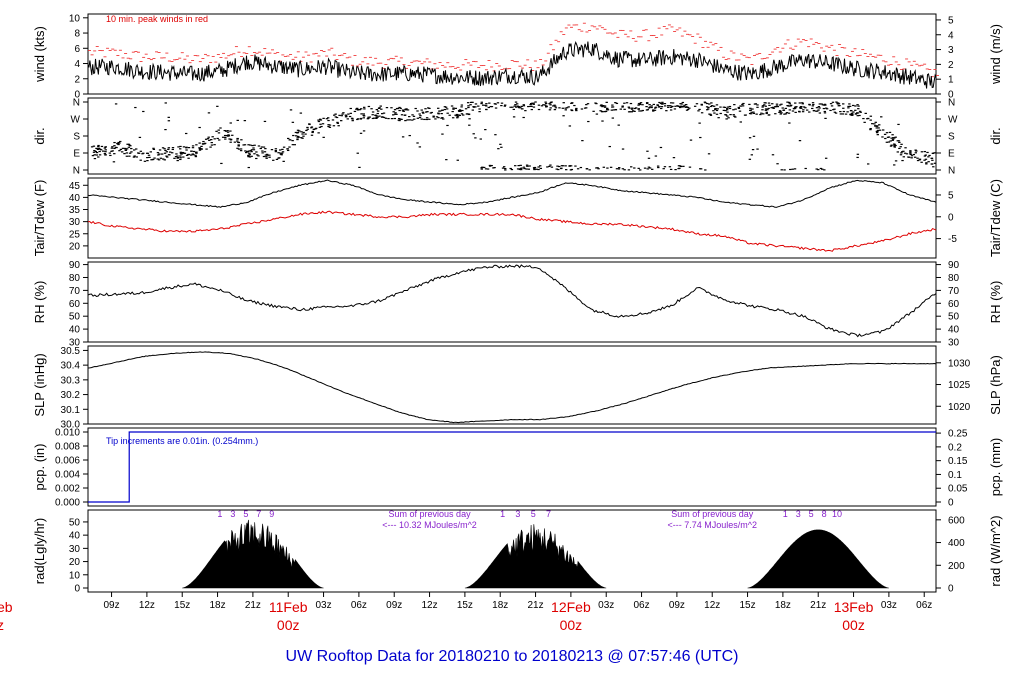  Describe the element at coordinates (67, 503) in the screenshot. I see `precip-tick-label: 0.000` at that location.